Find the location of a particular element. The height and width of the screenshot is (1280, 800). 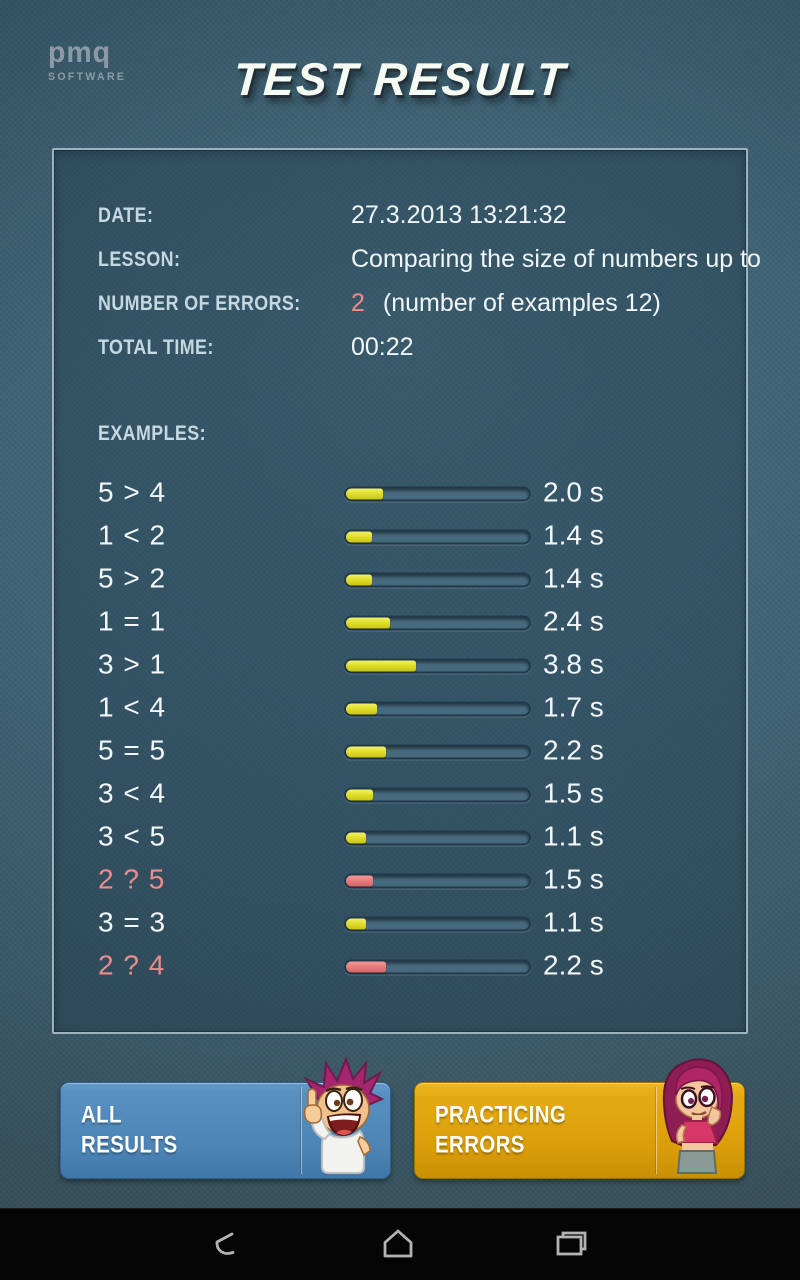

example-expression: 5 > 4 is located at coordinates (132, 492).